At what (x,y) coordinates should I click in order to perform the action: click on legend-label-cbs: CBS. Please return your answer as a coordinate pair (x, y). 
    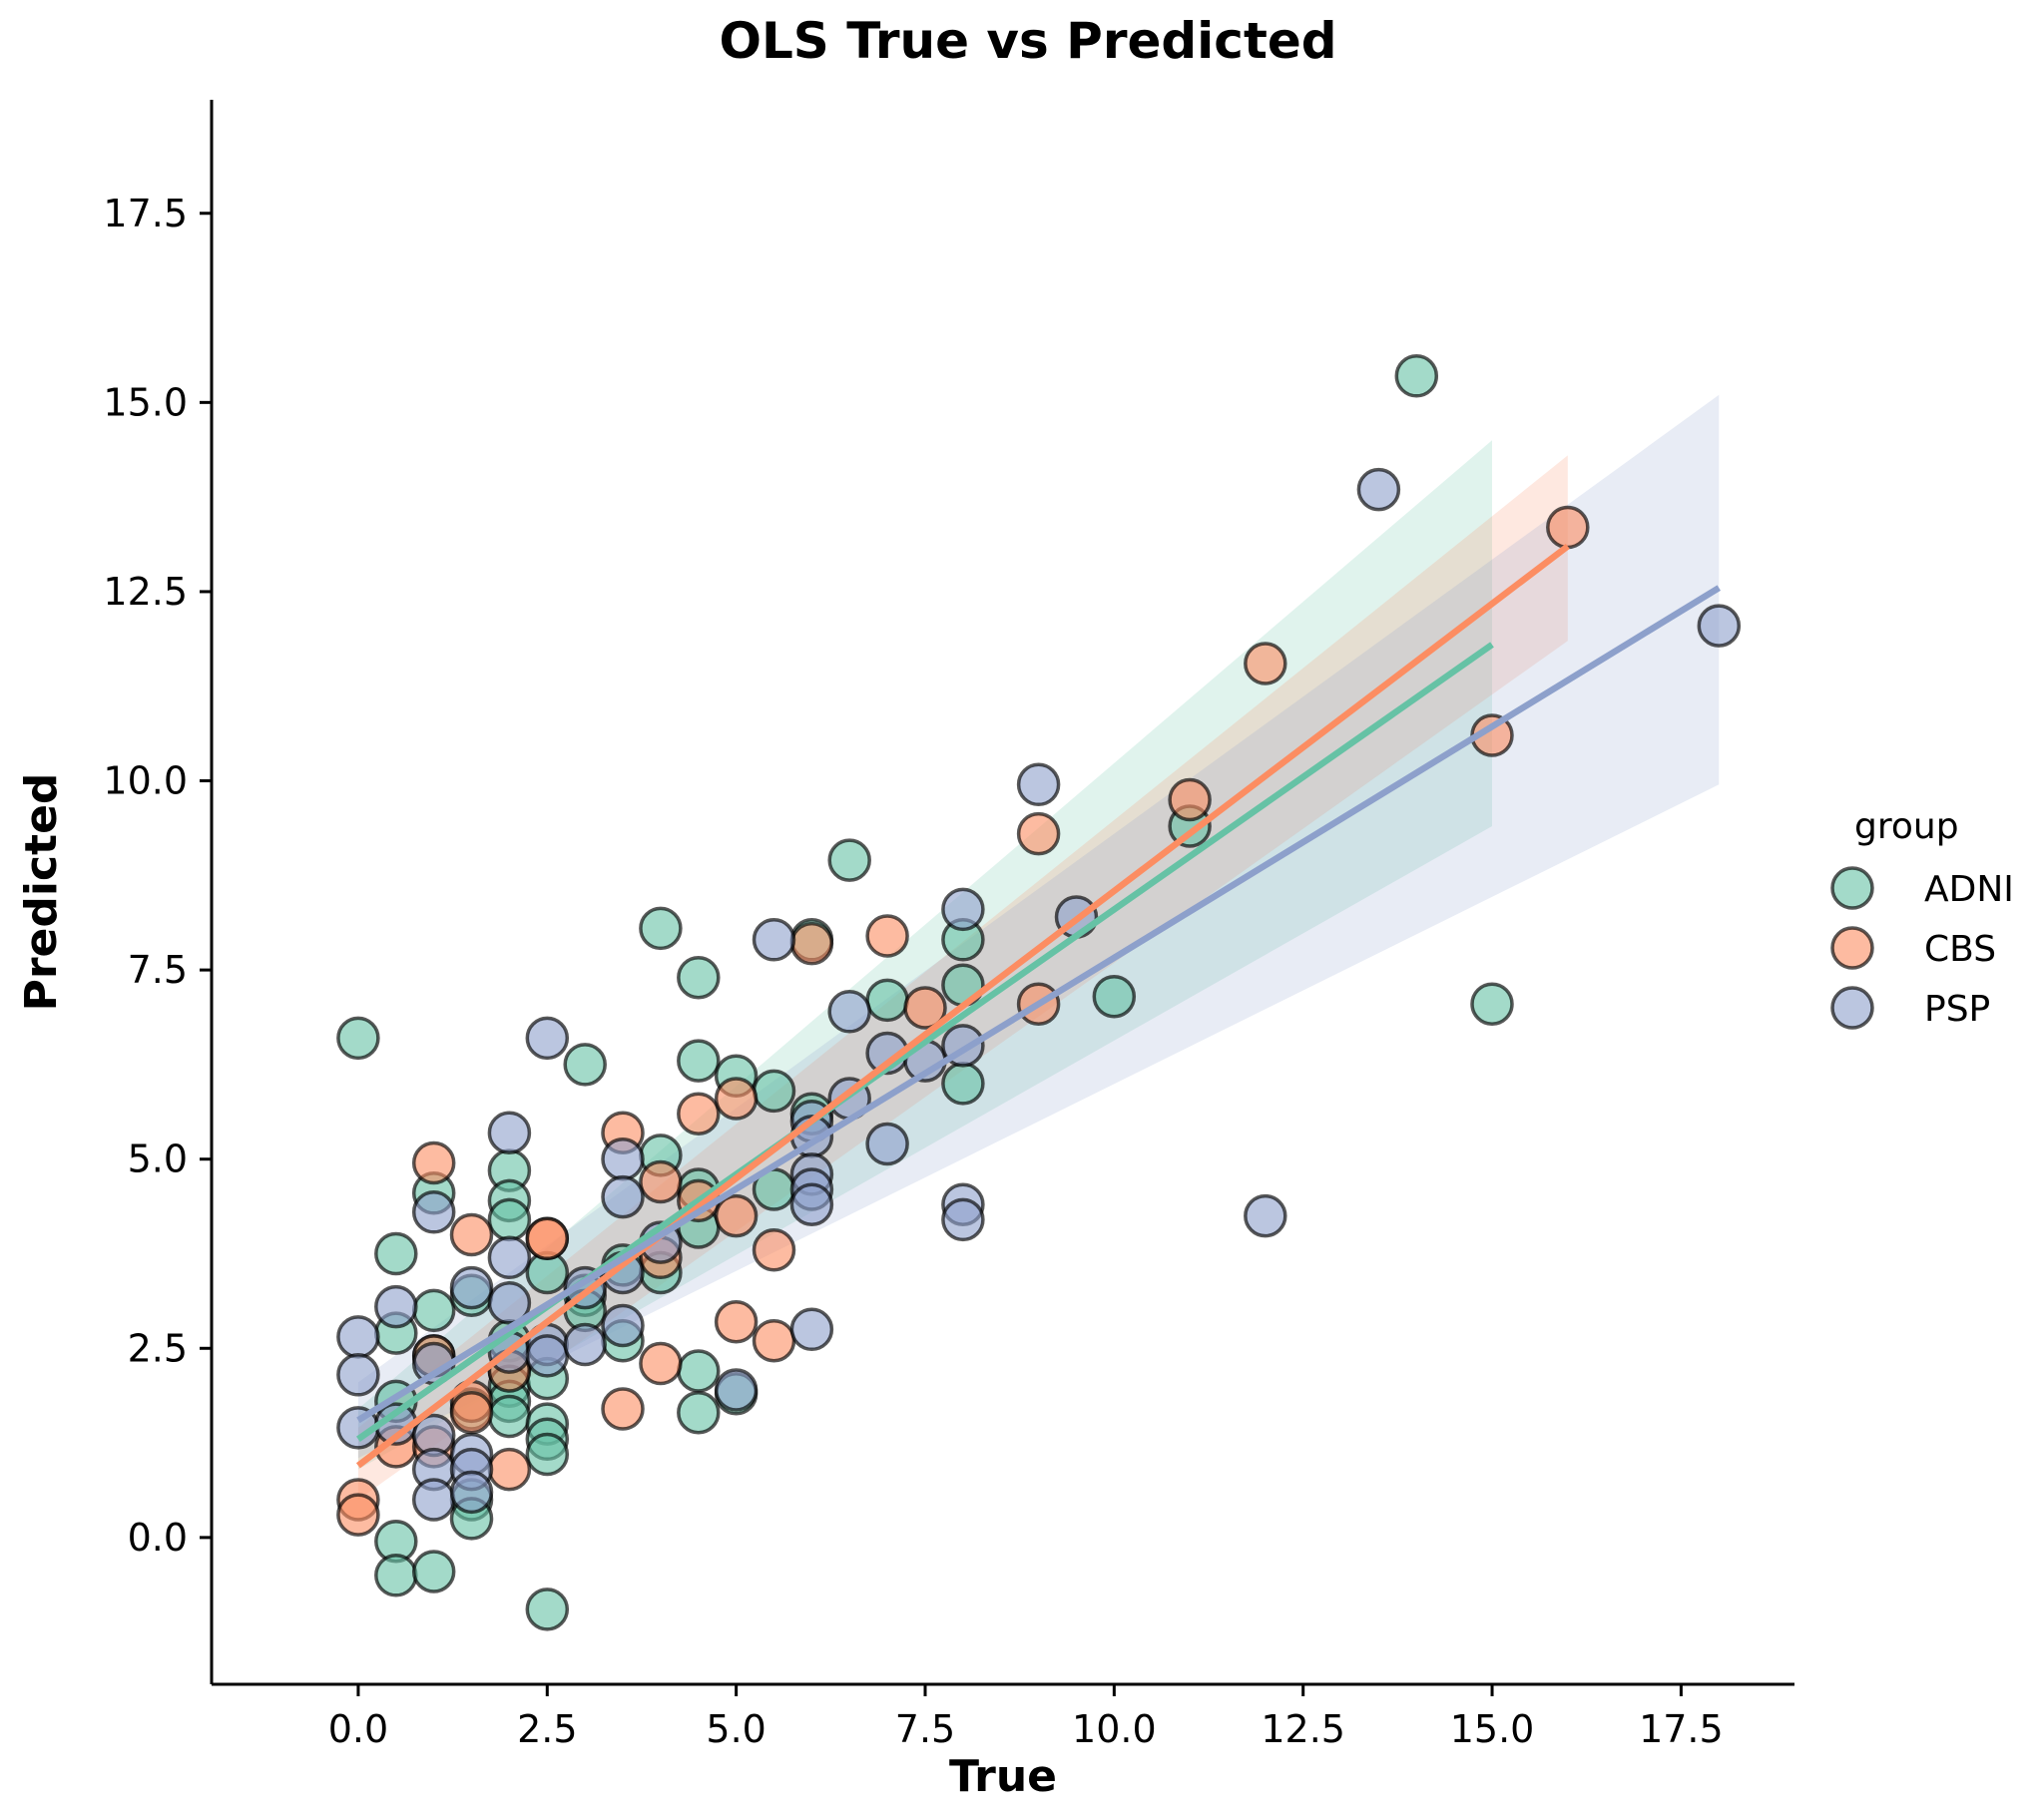
    Looking at the image, I should click on (1960, 949).